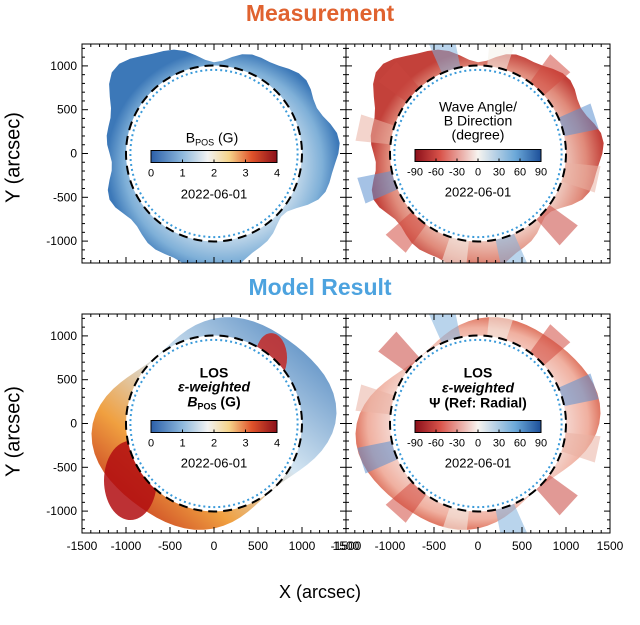  Describe the element at coordinates (478, 135) in the screenshot. I see `colorbar-title-line: (degree)` at that location.